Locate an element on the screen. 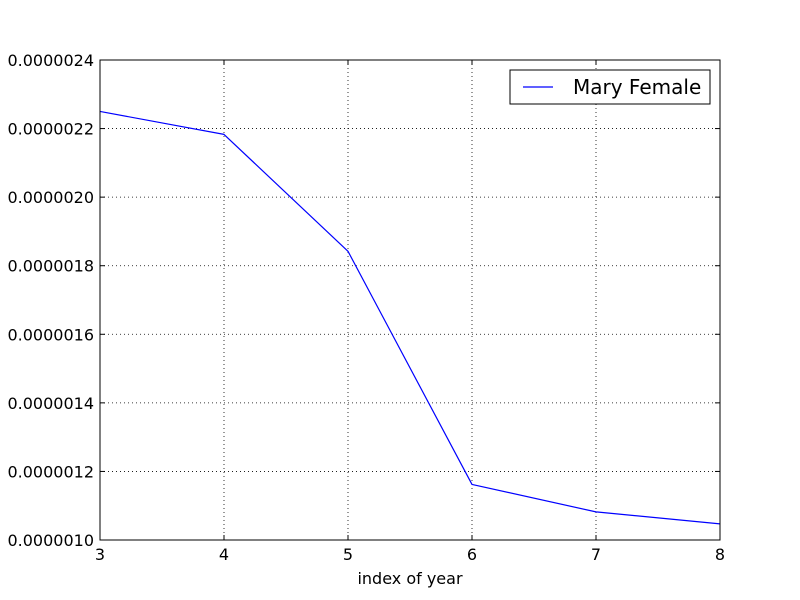 The image size is (800, 600). legend: Mary Female is located at coordinates (610, 87).